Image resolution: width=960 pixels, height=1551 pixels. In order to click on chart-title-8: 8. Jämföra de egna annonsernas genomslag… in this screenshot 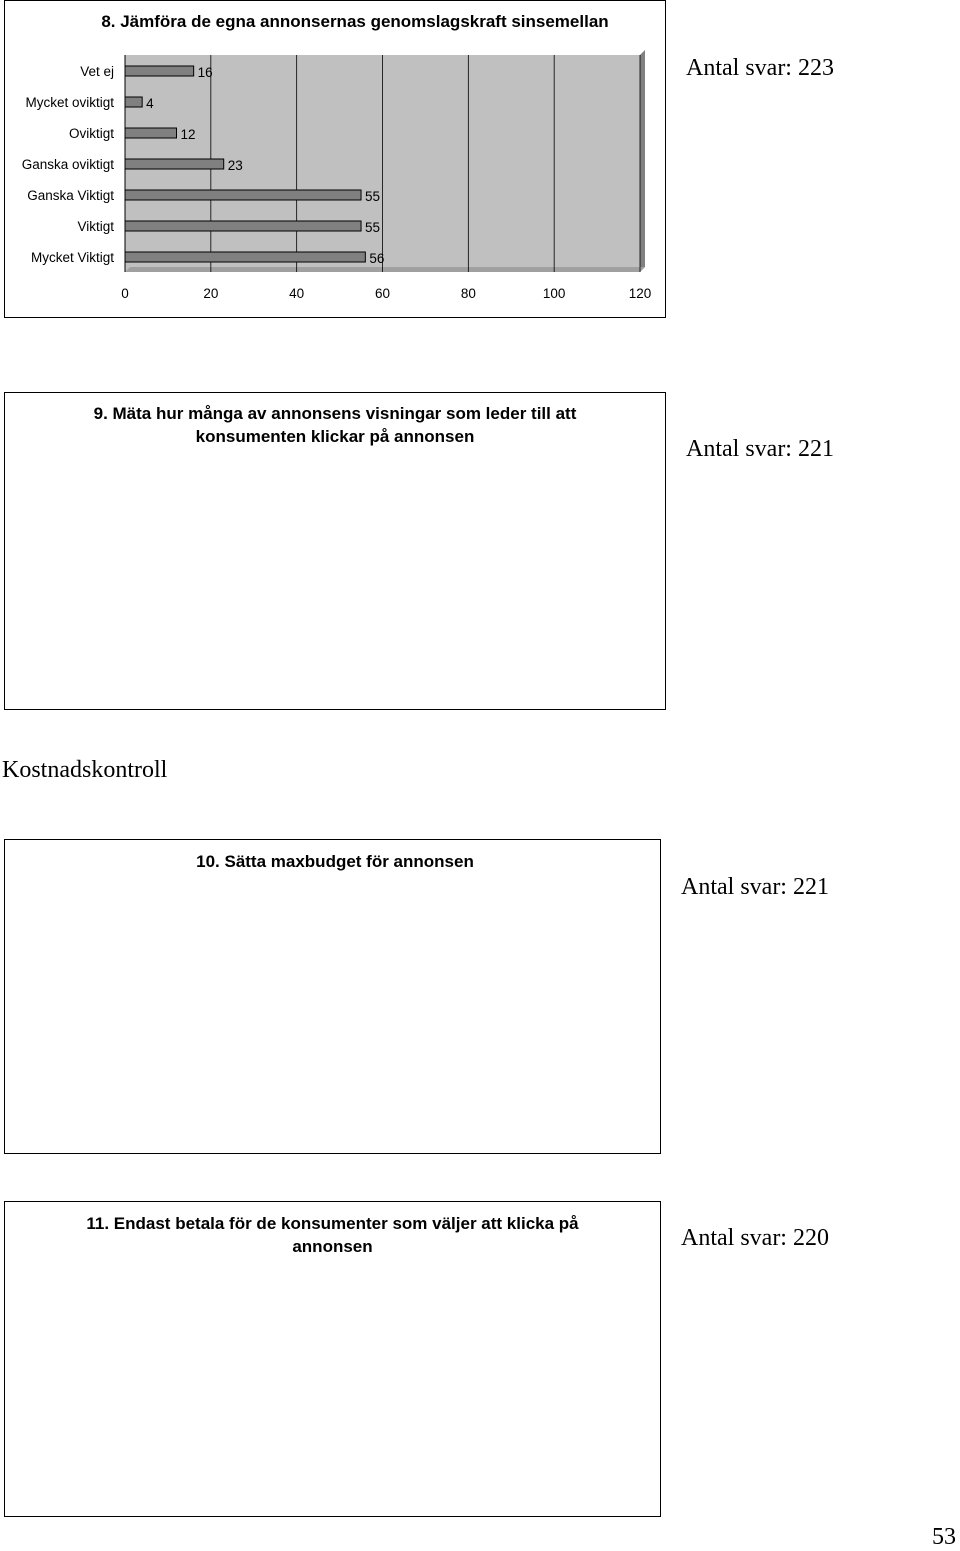, I will do `click(355, 21)`.